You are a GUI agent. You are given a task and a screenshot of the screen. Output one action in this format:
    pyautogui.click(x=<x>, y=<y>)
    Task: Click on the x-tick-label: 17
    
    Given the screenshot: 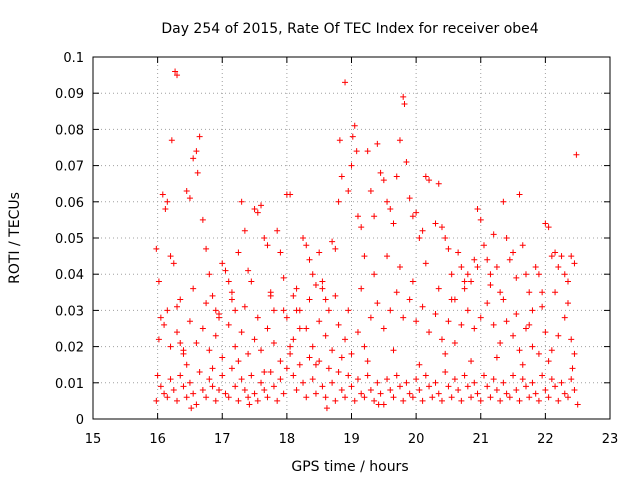 What is the action you would take?
    pyautogui.click(x=222, y=439)
    